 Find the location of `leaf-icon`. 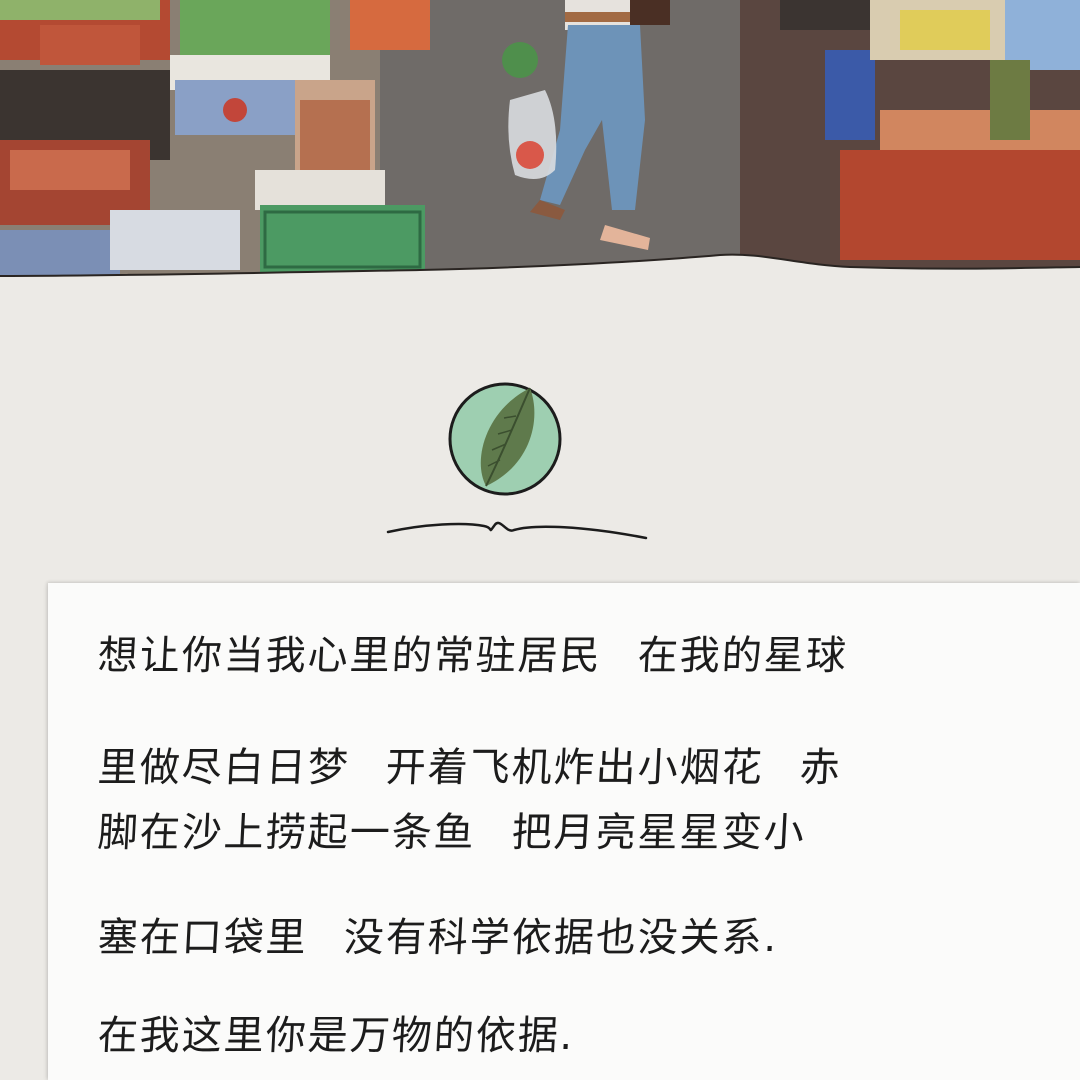

leaf-icon is located at coordinates (505, 439).